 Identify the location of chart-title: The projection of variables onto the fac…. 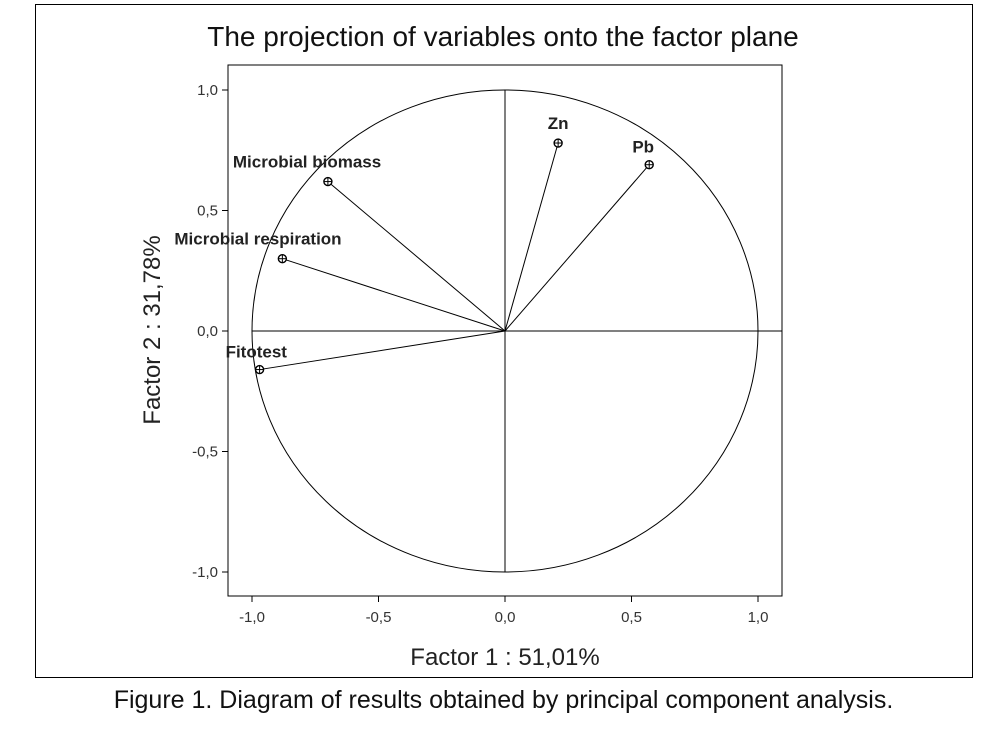
(502, 36).